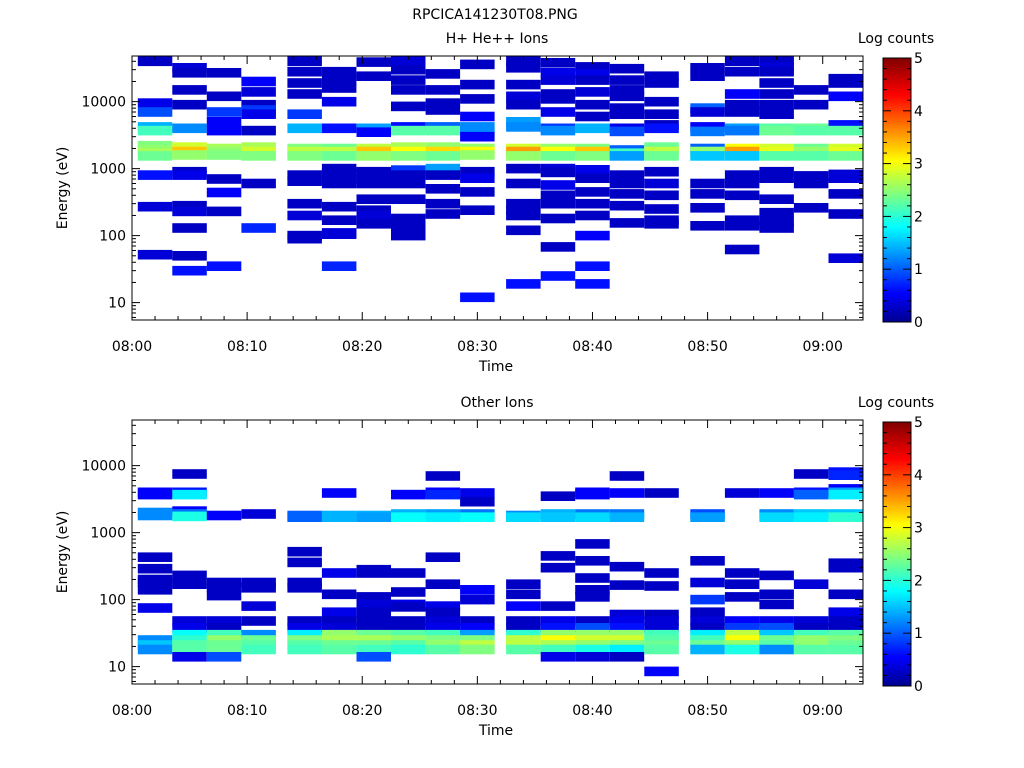  What do you see at coordinates (918, 323) in the screenshot?
I see `colorbar-tick-label: 0` at bounding box center [918, 323].